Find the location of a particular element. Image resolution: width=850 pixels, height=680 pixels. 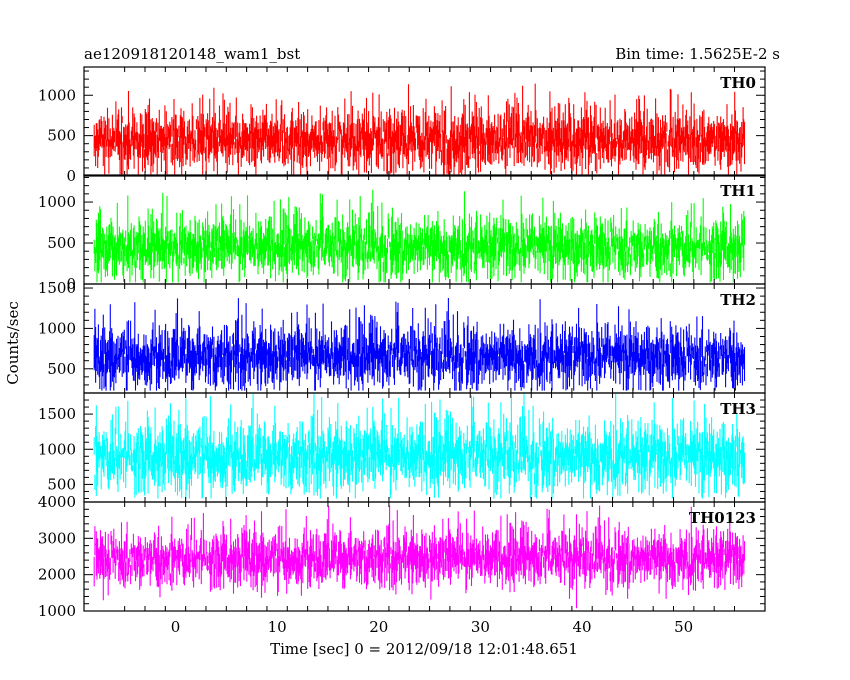

y-tick-label: 4000 is located at coordinates (57, 502).